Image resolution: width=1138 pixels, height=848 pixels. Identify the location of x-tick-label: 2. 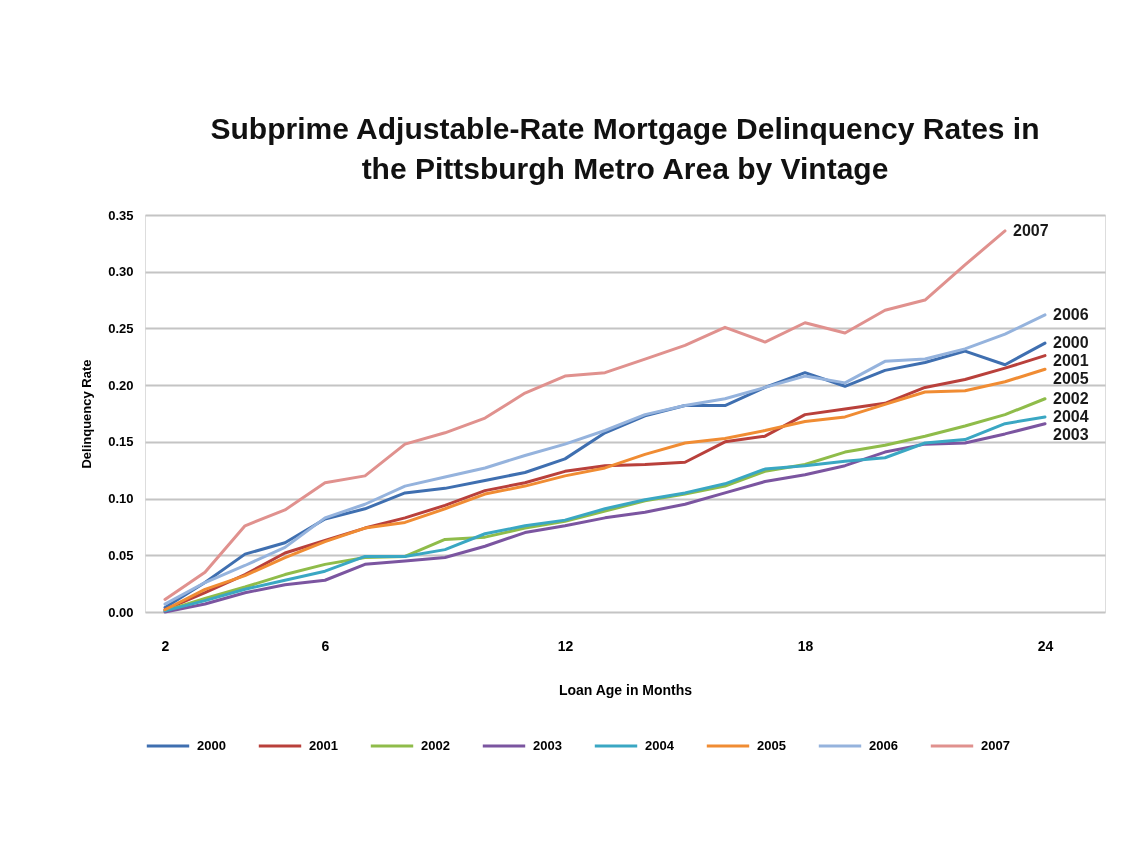
(165, 645).